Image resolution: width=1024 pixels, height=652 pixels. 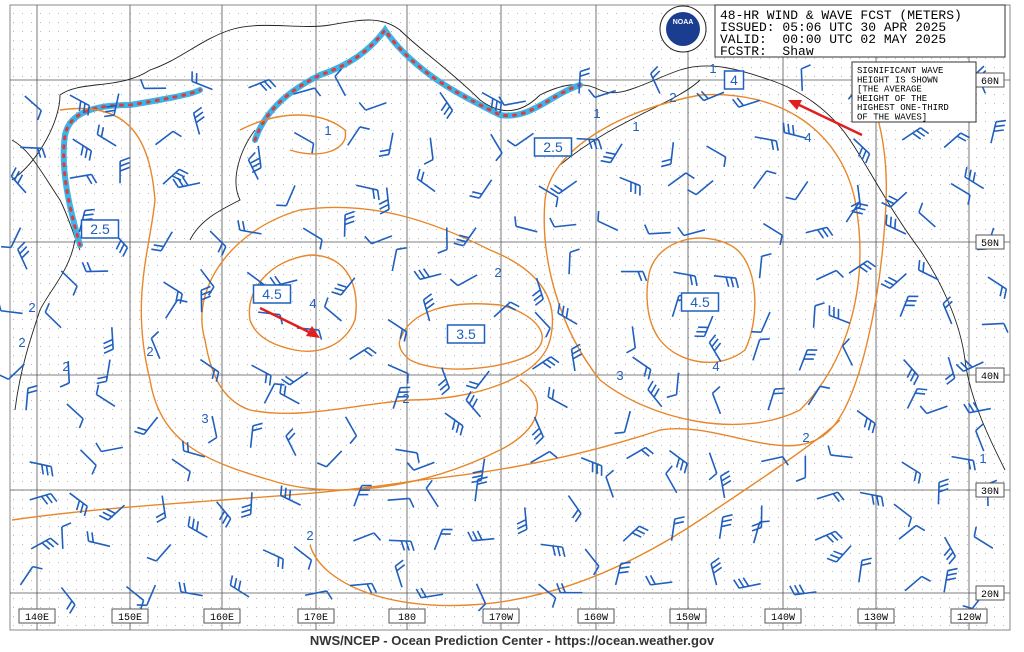 What do you see at coordinates (712, 68) in the screenshot?
I see `contour-label: 1` at bounding box center [712, 68].